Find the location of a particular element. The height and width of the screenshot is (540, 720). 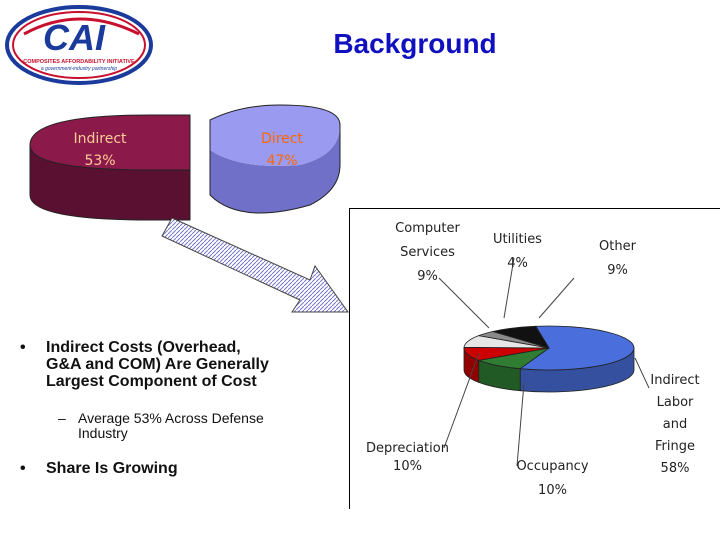

label-depreciation: Depreciation 10% is located at coordinates (407, 457).